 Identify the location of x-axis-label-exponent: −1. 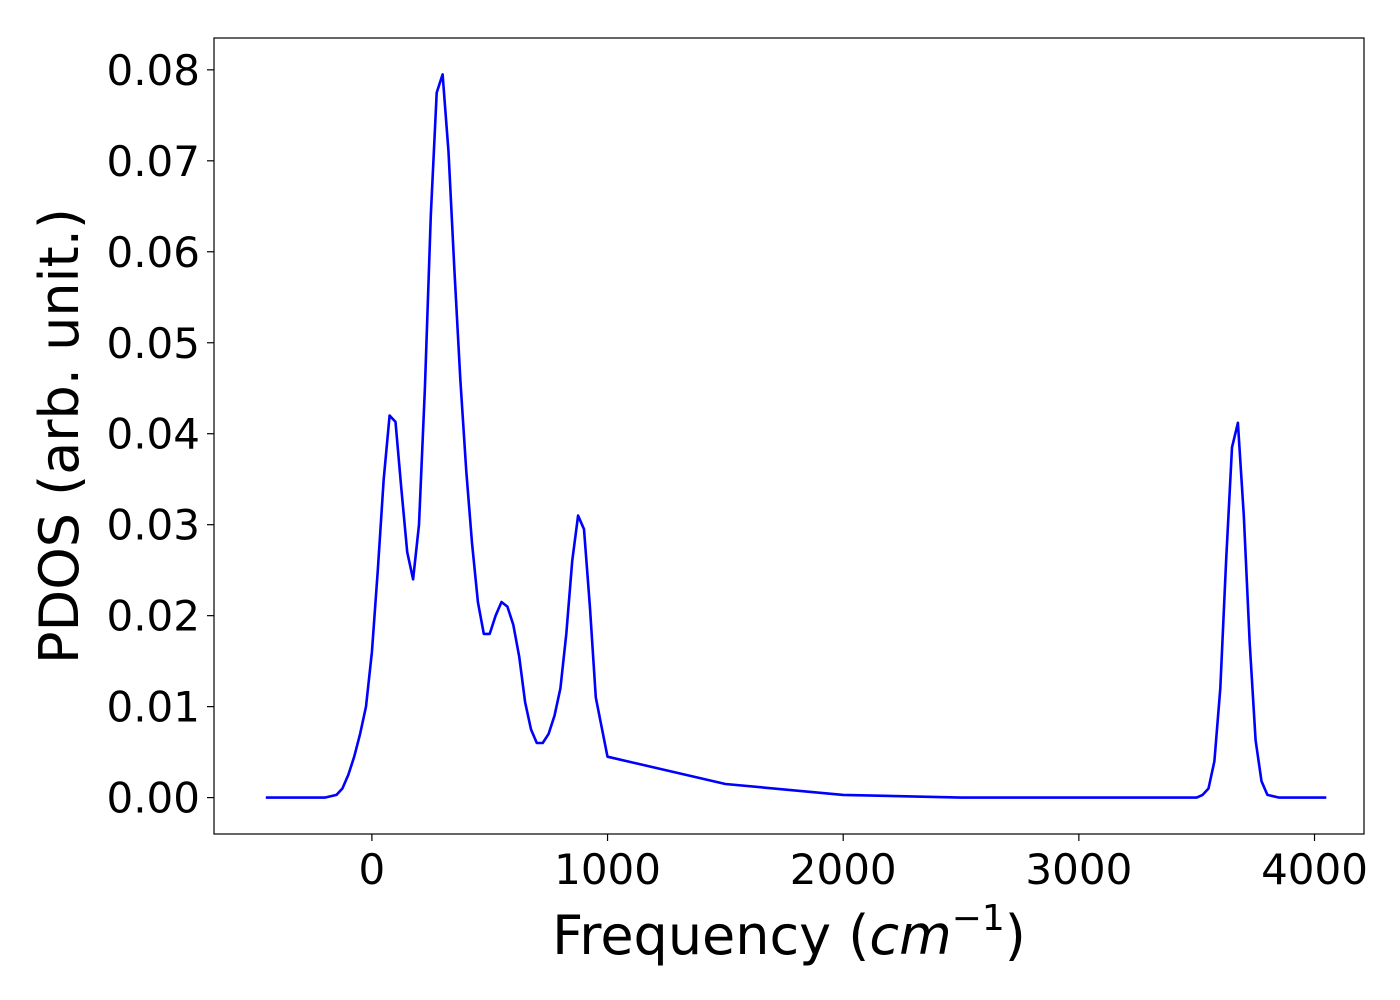
(978, 918).